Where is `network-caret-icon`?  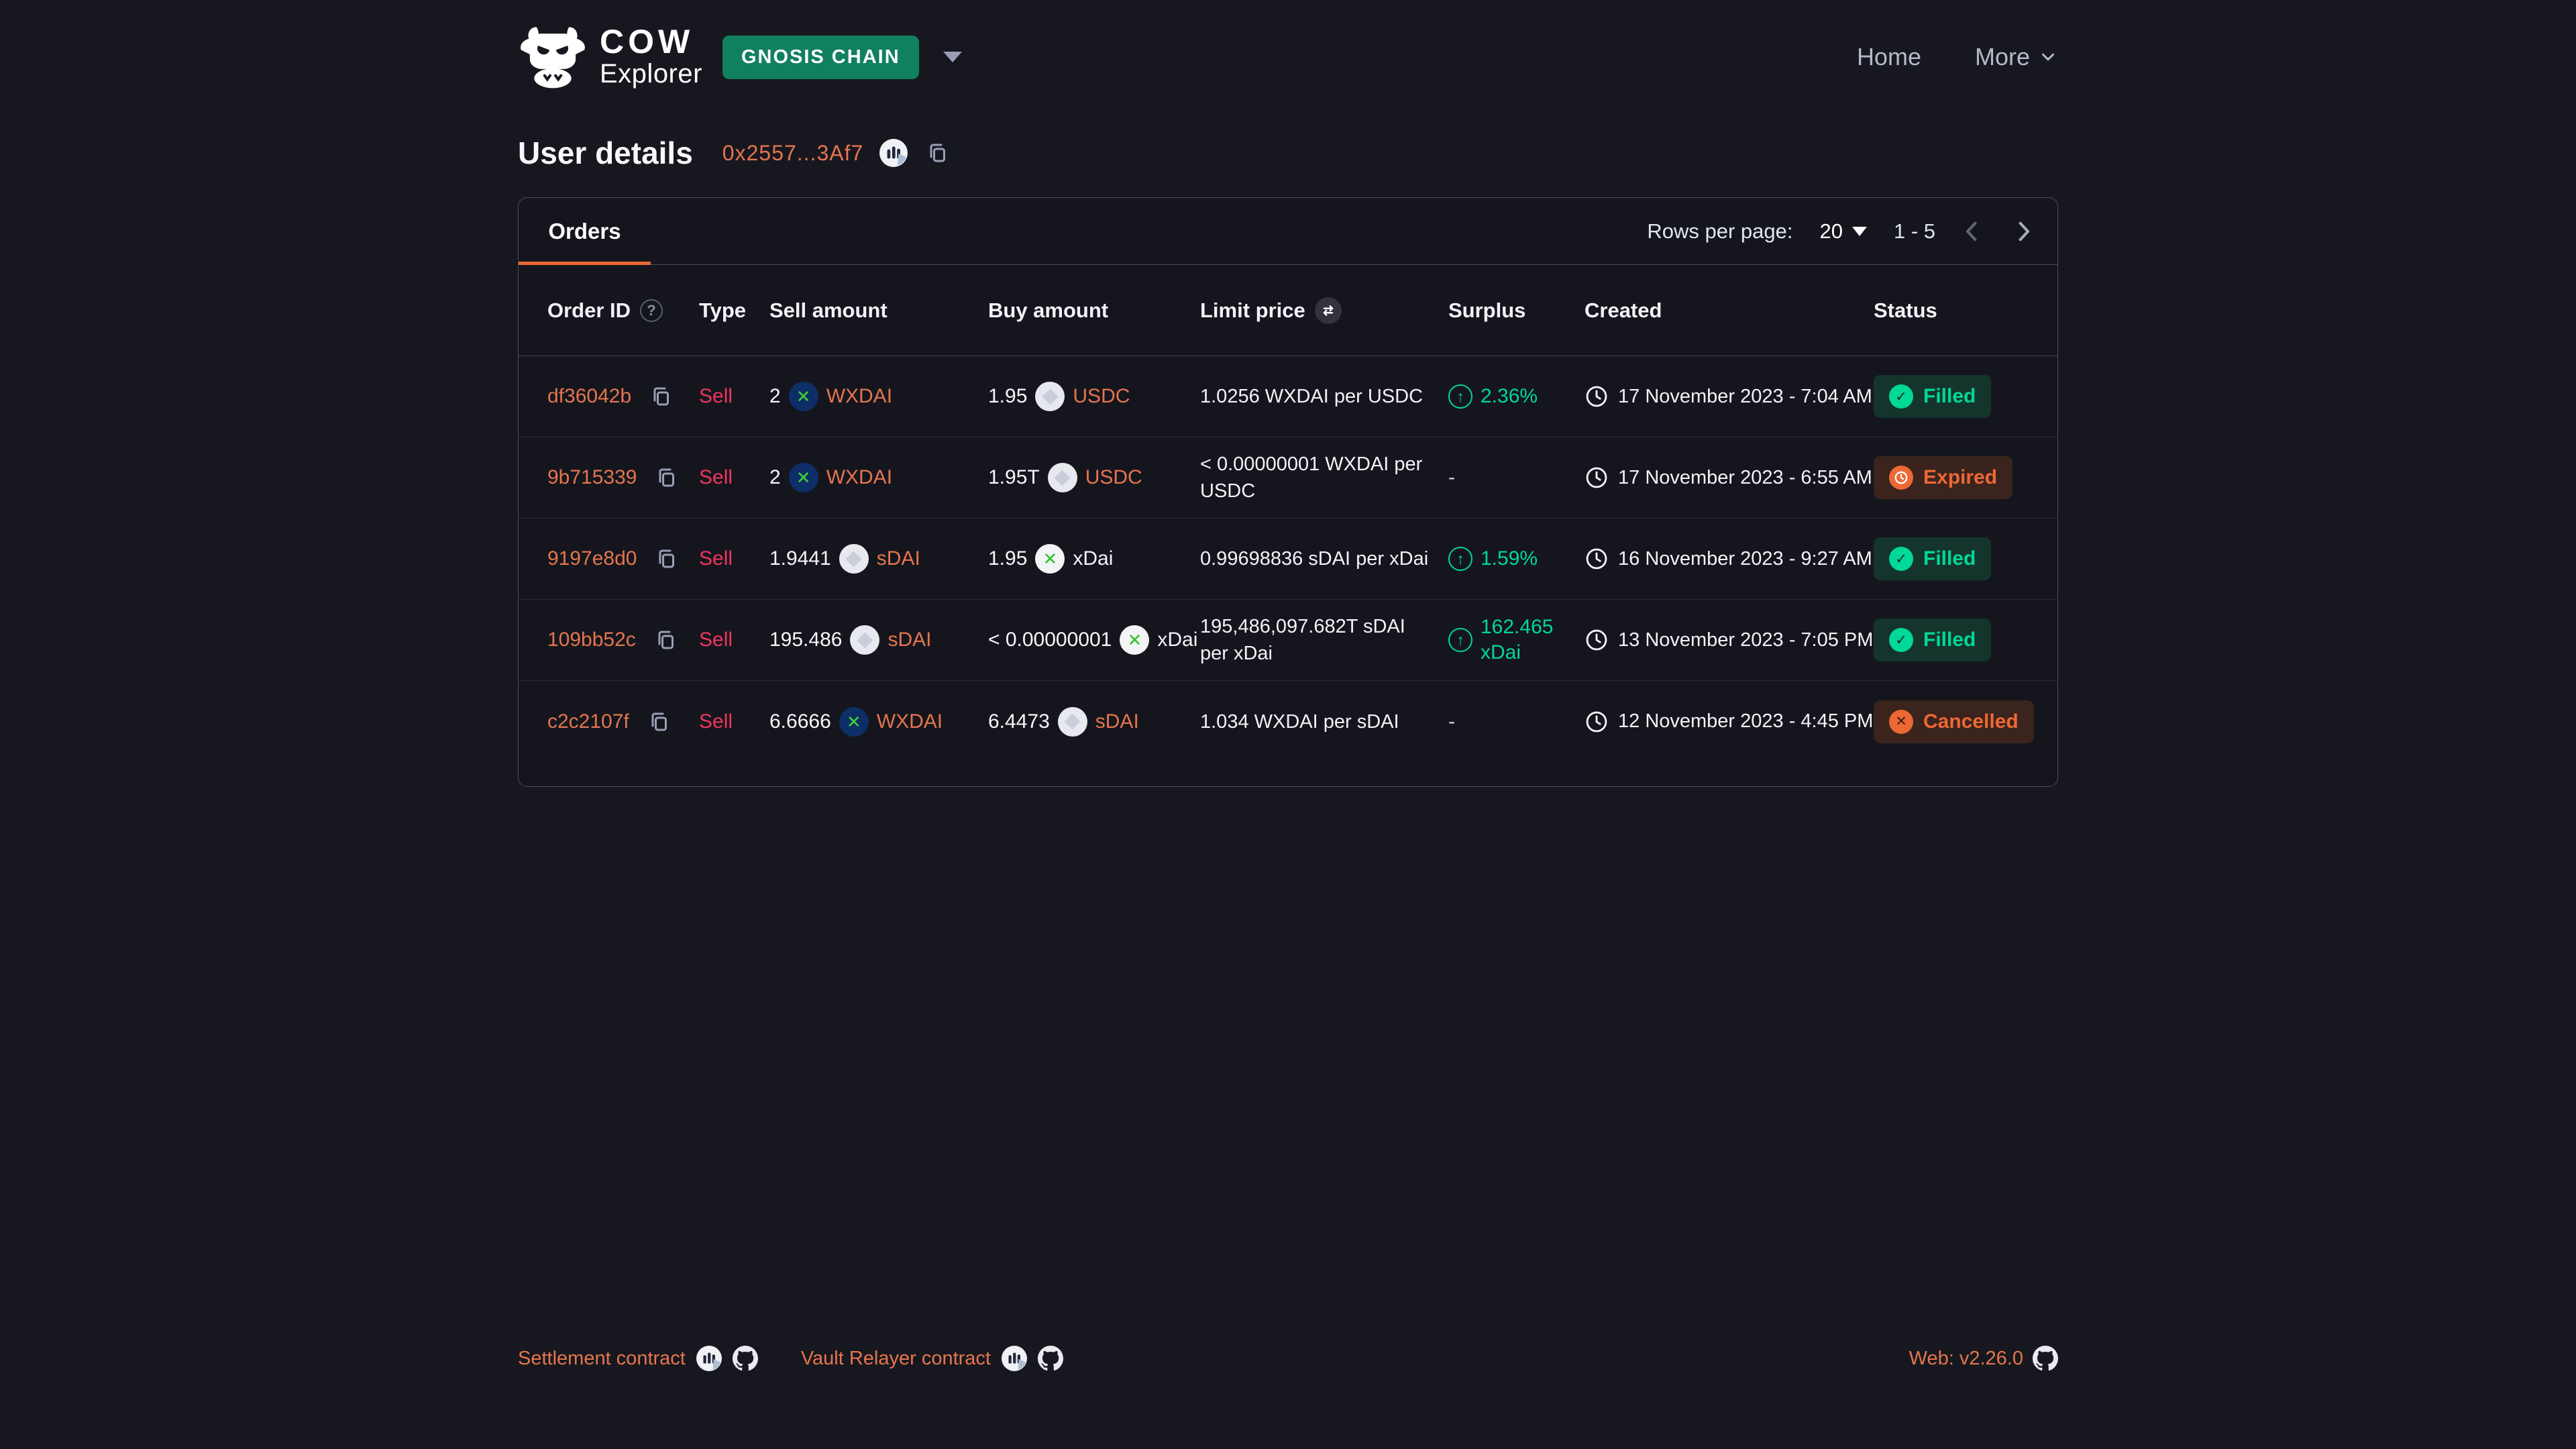 network-caret-icon is located at coordinates (952, 57).